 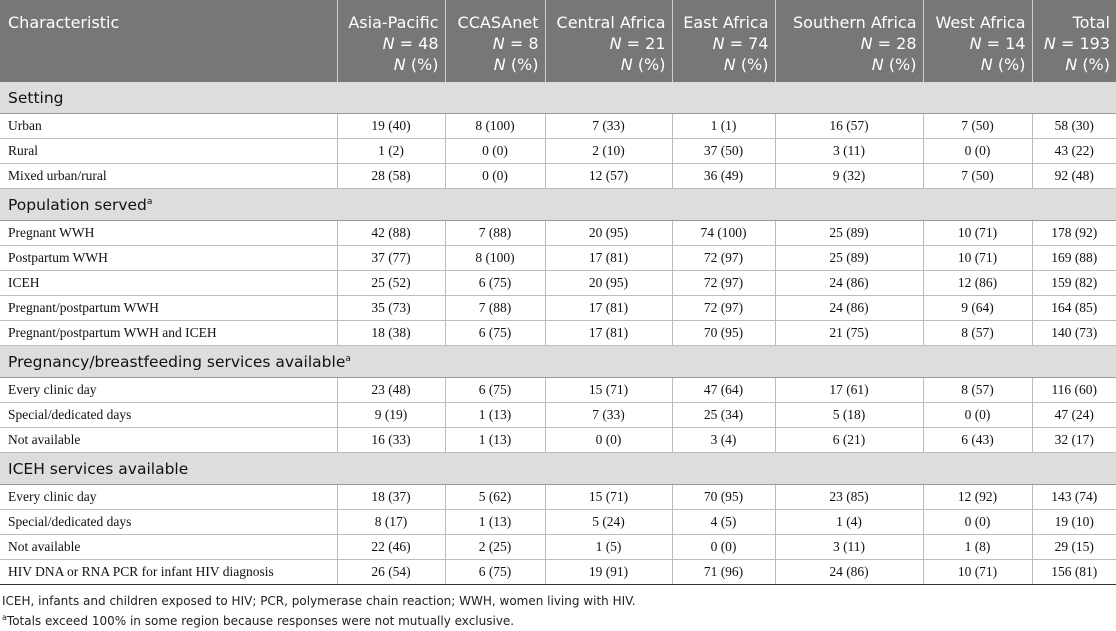 I want to click on table-cell: 32 (17), so click(x=1074, y=440).